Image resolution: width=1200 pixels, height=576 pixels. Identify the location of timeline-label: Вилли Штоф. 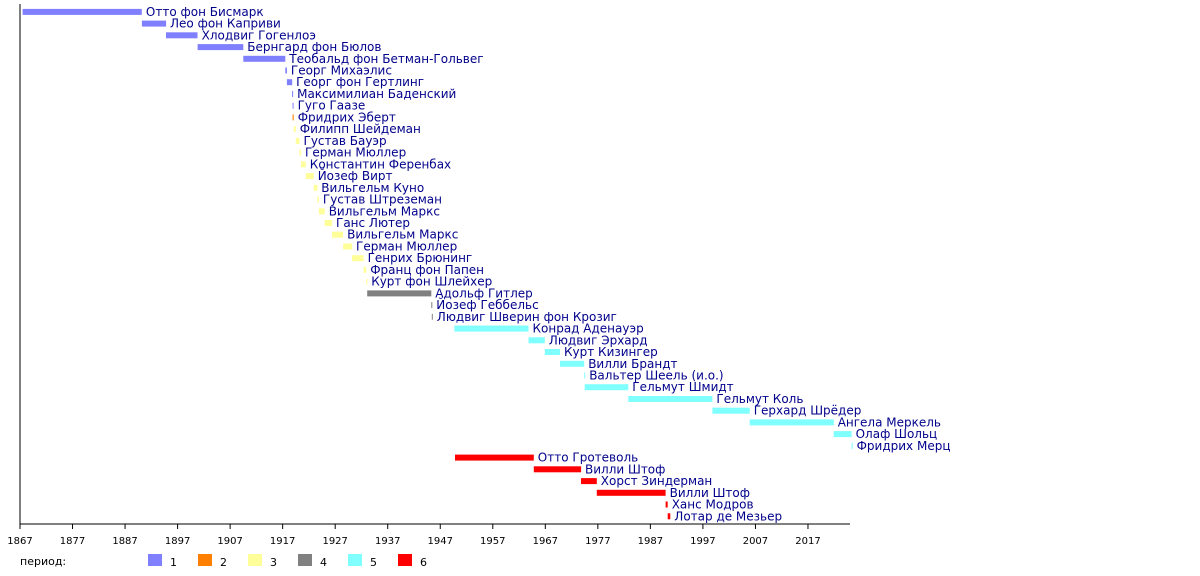
(625, 469).